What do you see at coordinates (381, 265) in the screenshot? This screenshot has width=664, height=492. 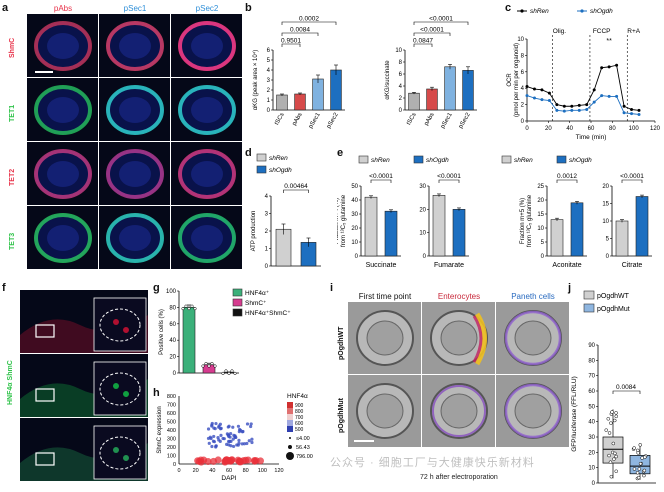 I see `panel-e-category: Succinate` at bounding box center [381, 265].